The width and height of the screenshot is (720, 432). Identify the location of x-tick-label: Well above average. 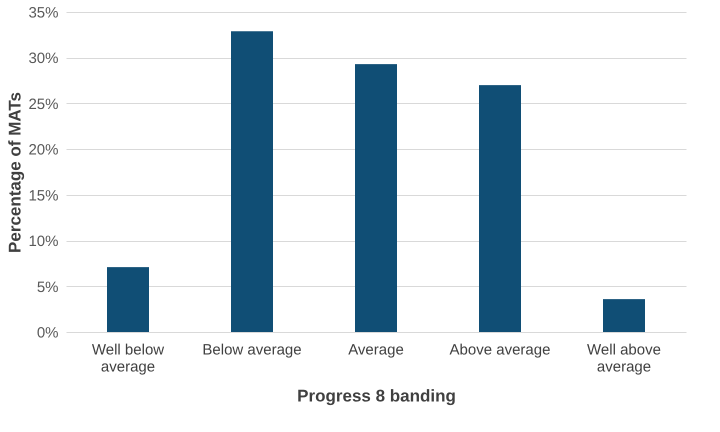
(624, 359).